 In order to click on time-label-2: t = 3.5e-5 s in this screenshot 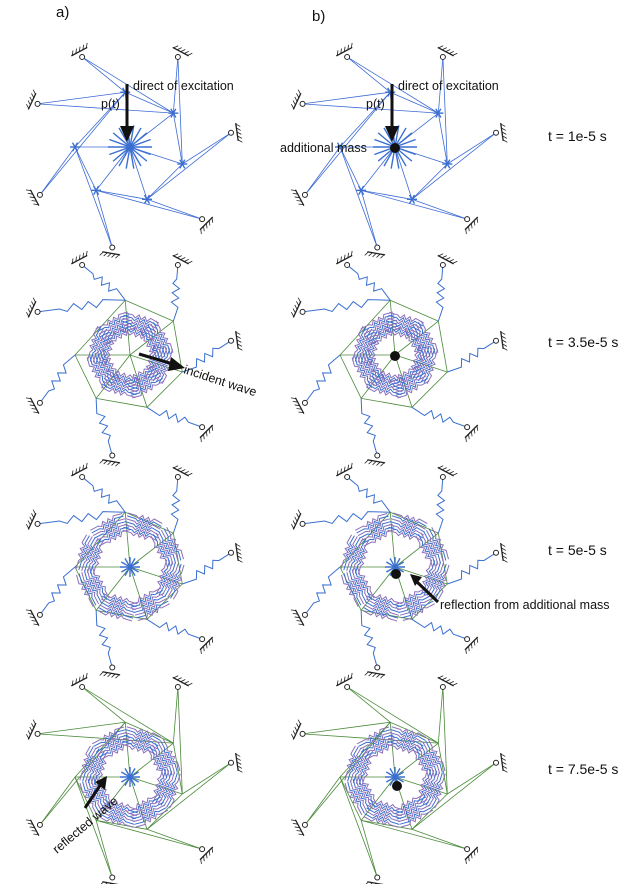, I will do `click(583, 342)`.